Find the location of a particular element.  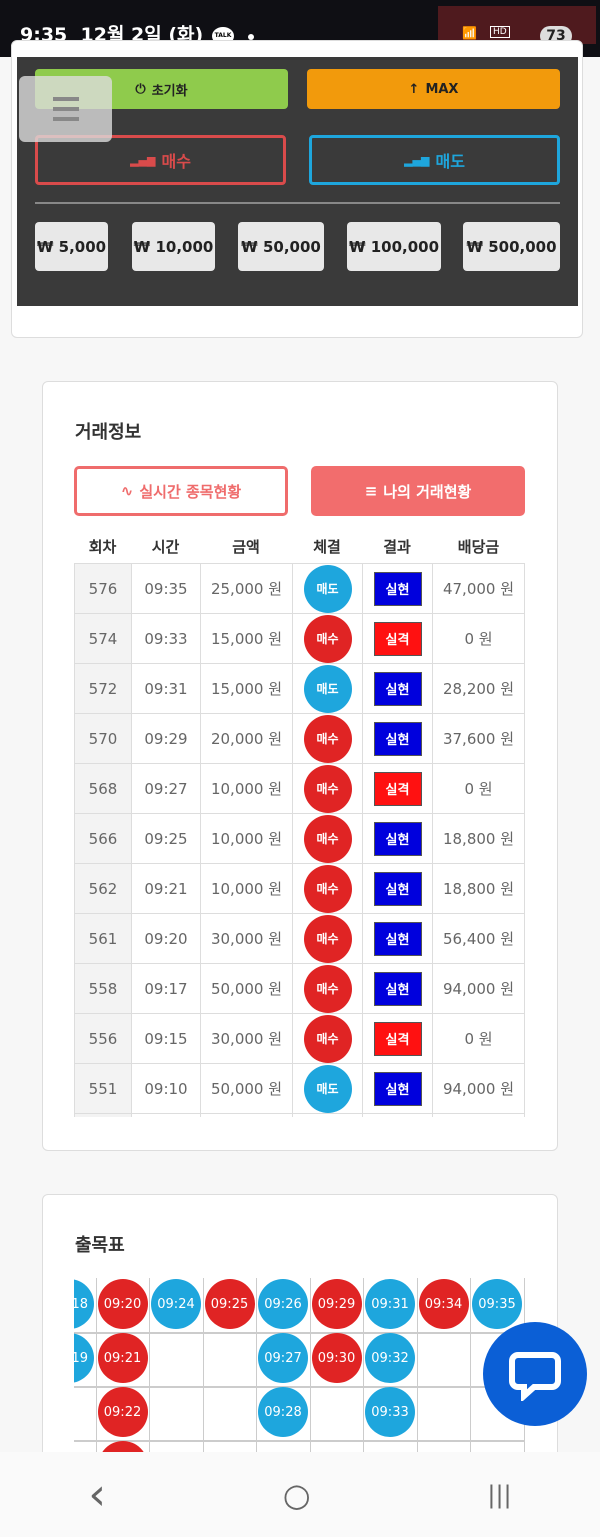

cell-text: 30,000 원 is located at coordinates (246, 939).